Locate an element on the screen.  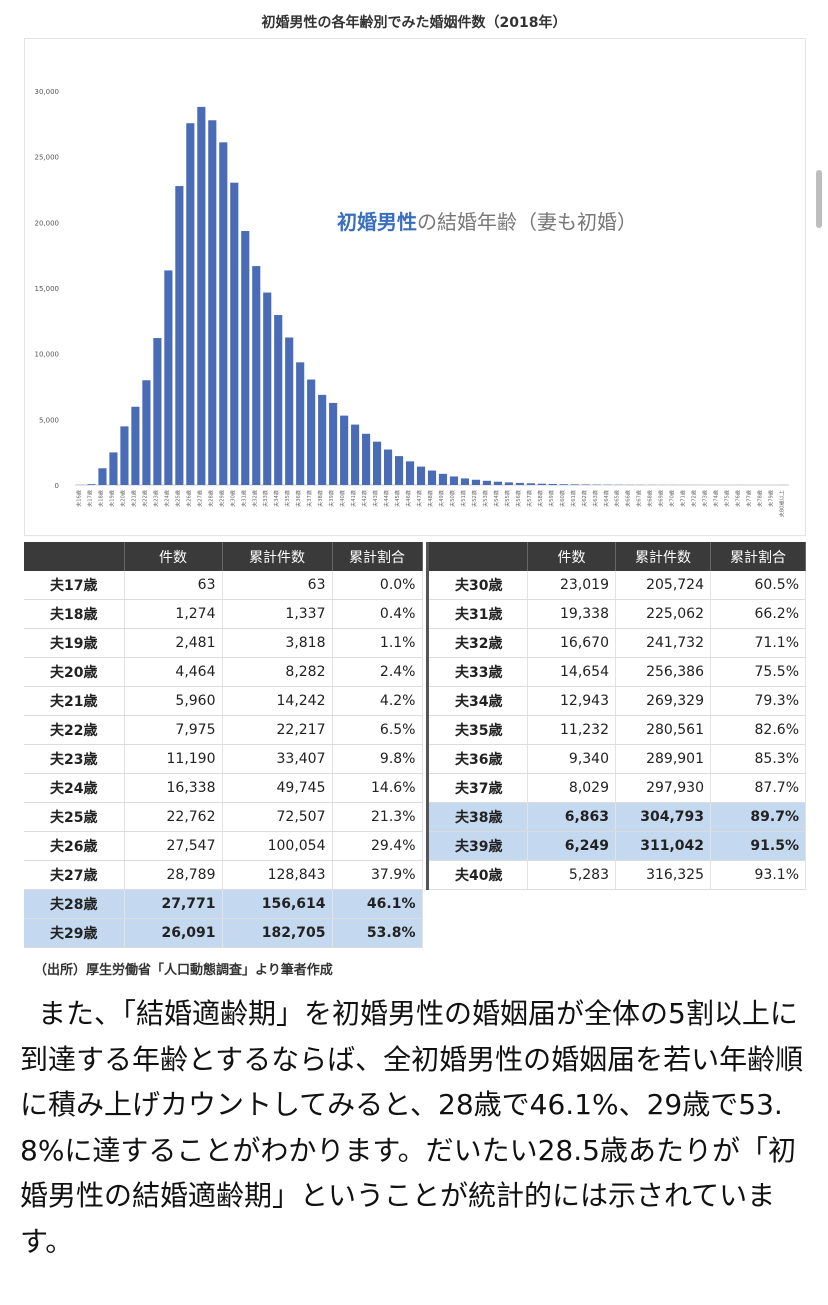
x-tick-label: 夫53歳 is located at coordinates (485, 498).